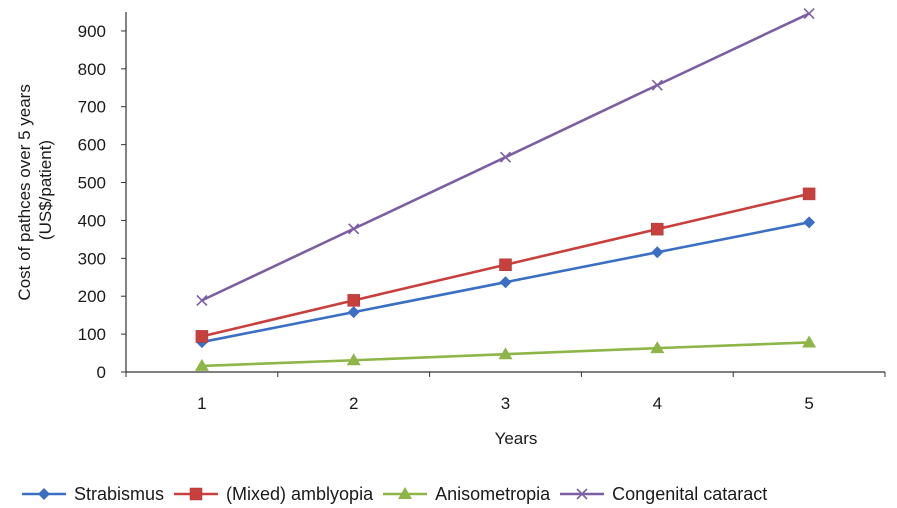 The width and height of the screenshot is (897, 508). I want to click on y-tick-label: 500, so click(92, 183).